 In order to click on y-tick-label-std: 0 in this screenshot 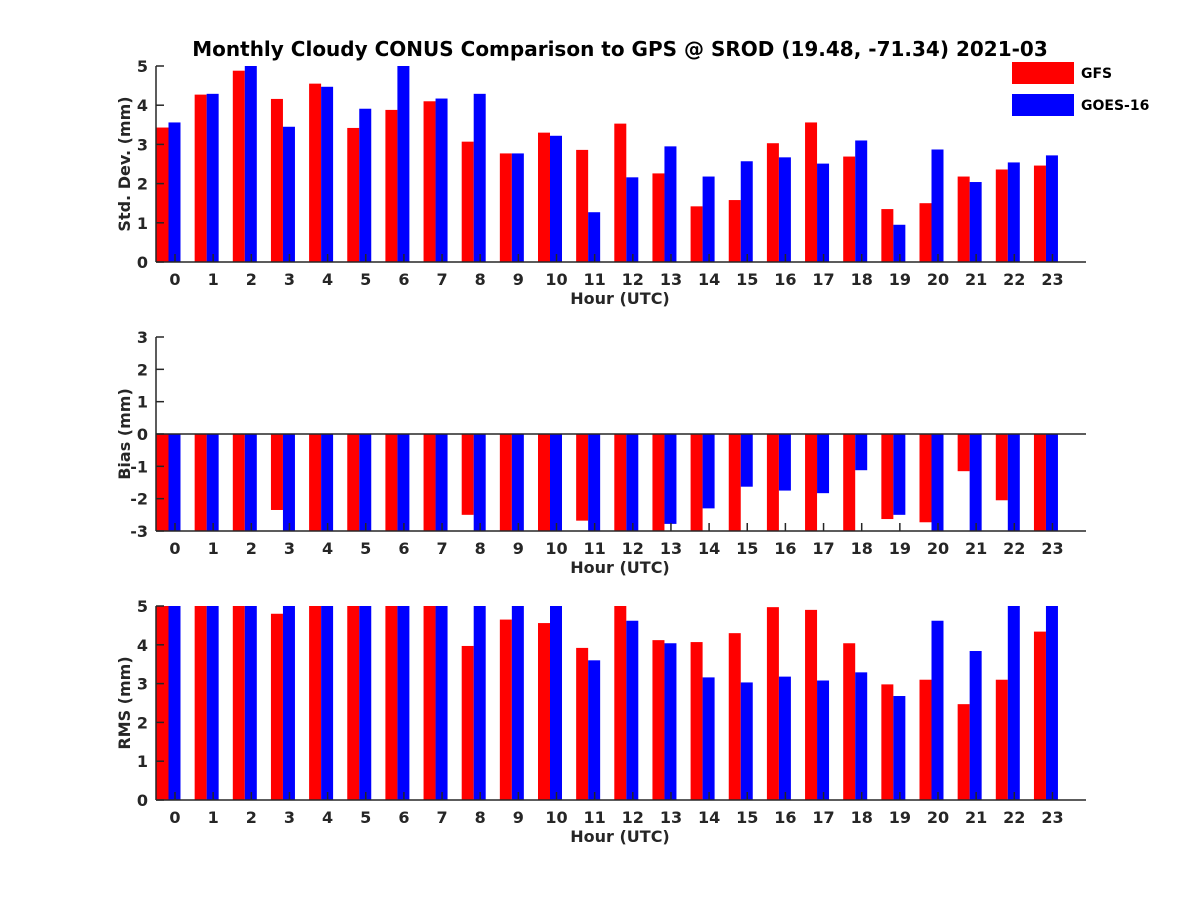, I will do `click(142, 262)`.